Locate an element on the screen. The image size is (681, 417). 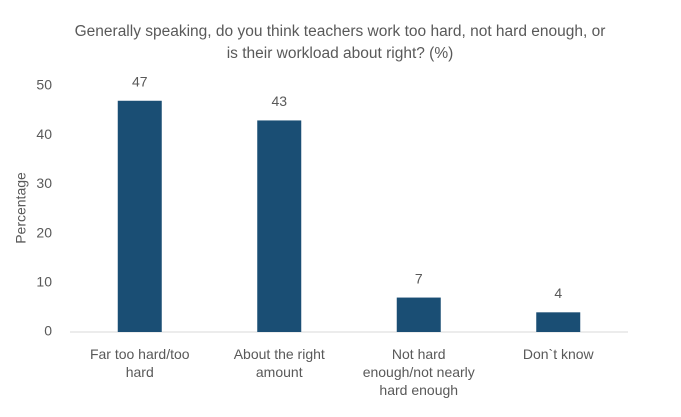
x-tick-label: Far too hard/too hard is located at coordinates (139, 363).